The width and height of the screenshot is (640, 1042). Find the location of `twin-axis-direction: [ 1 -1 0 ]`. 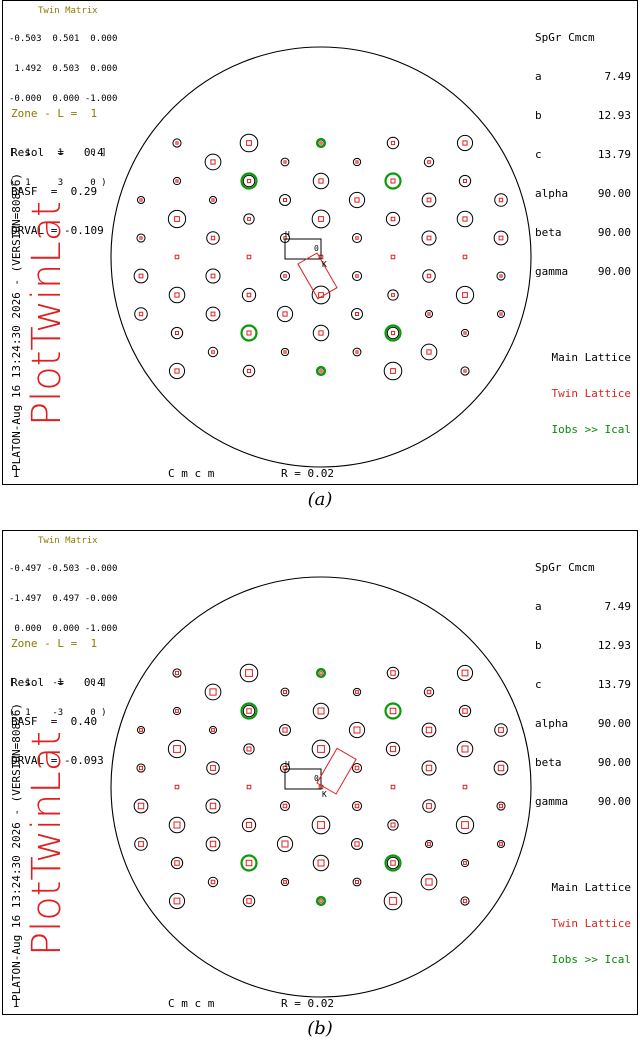

twin-axis-direction: [ 1 -1 0 ] is located at coordinates (58, 683).